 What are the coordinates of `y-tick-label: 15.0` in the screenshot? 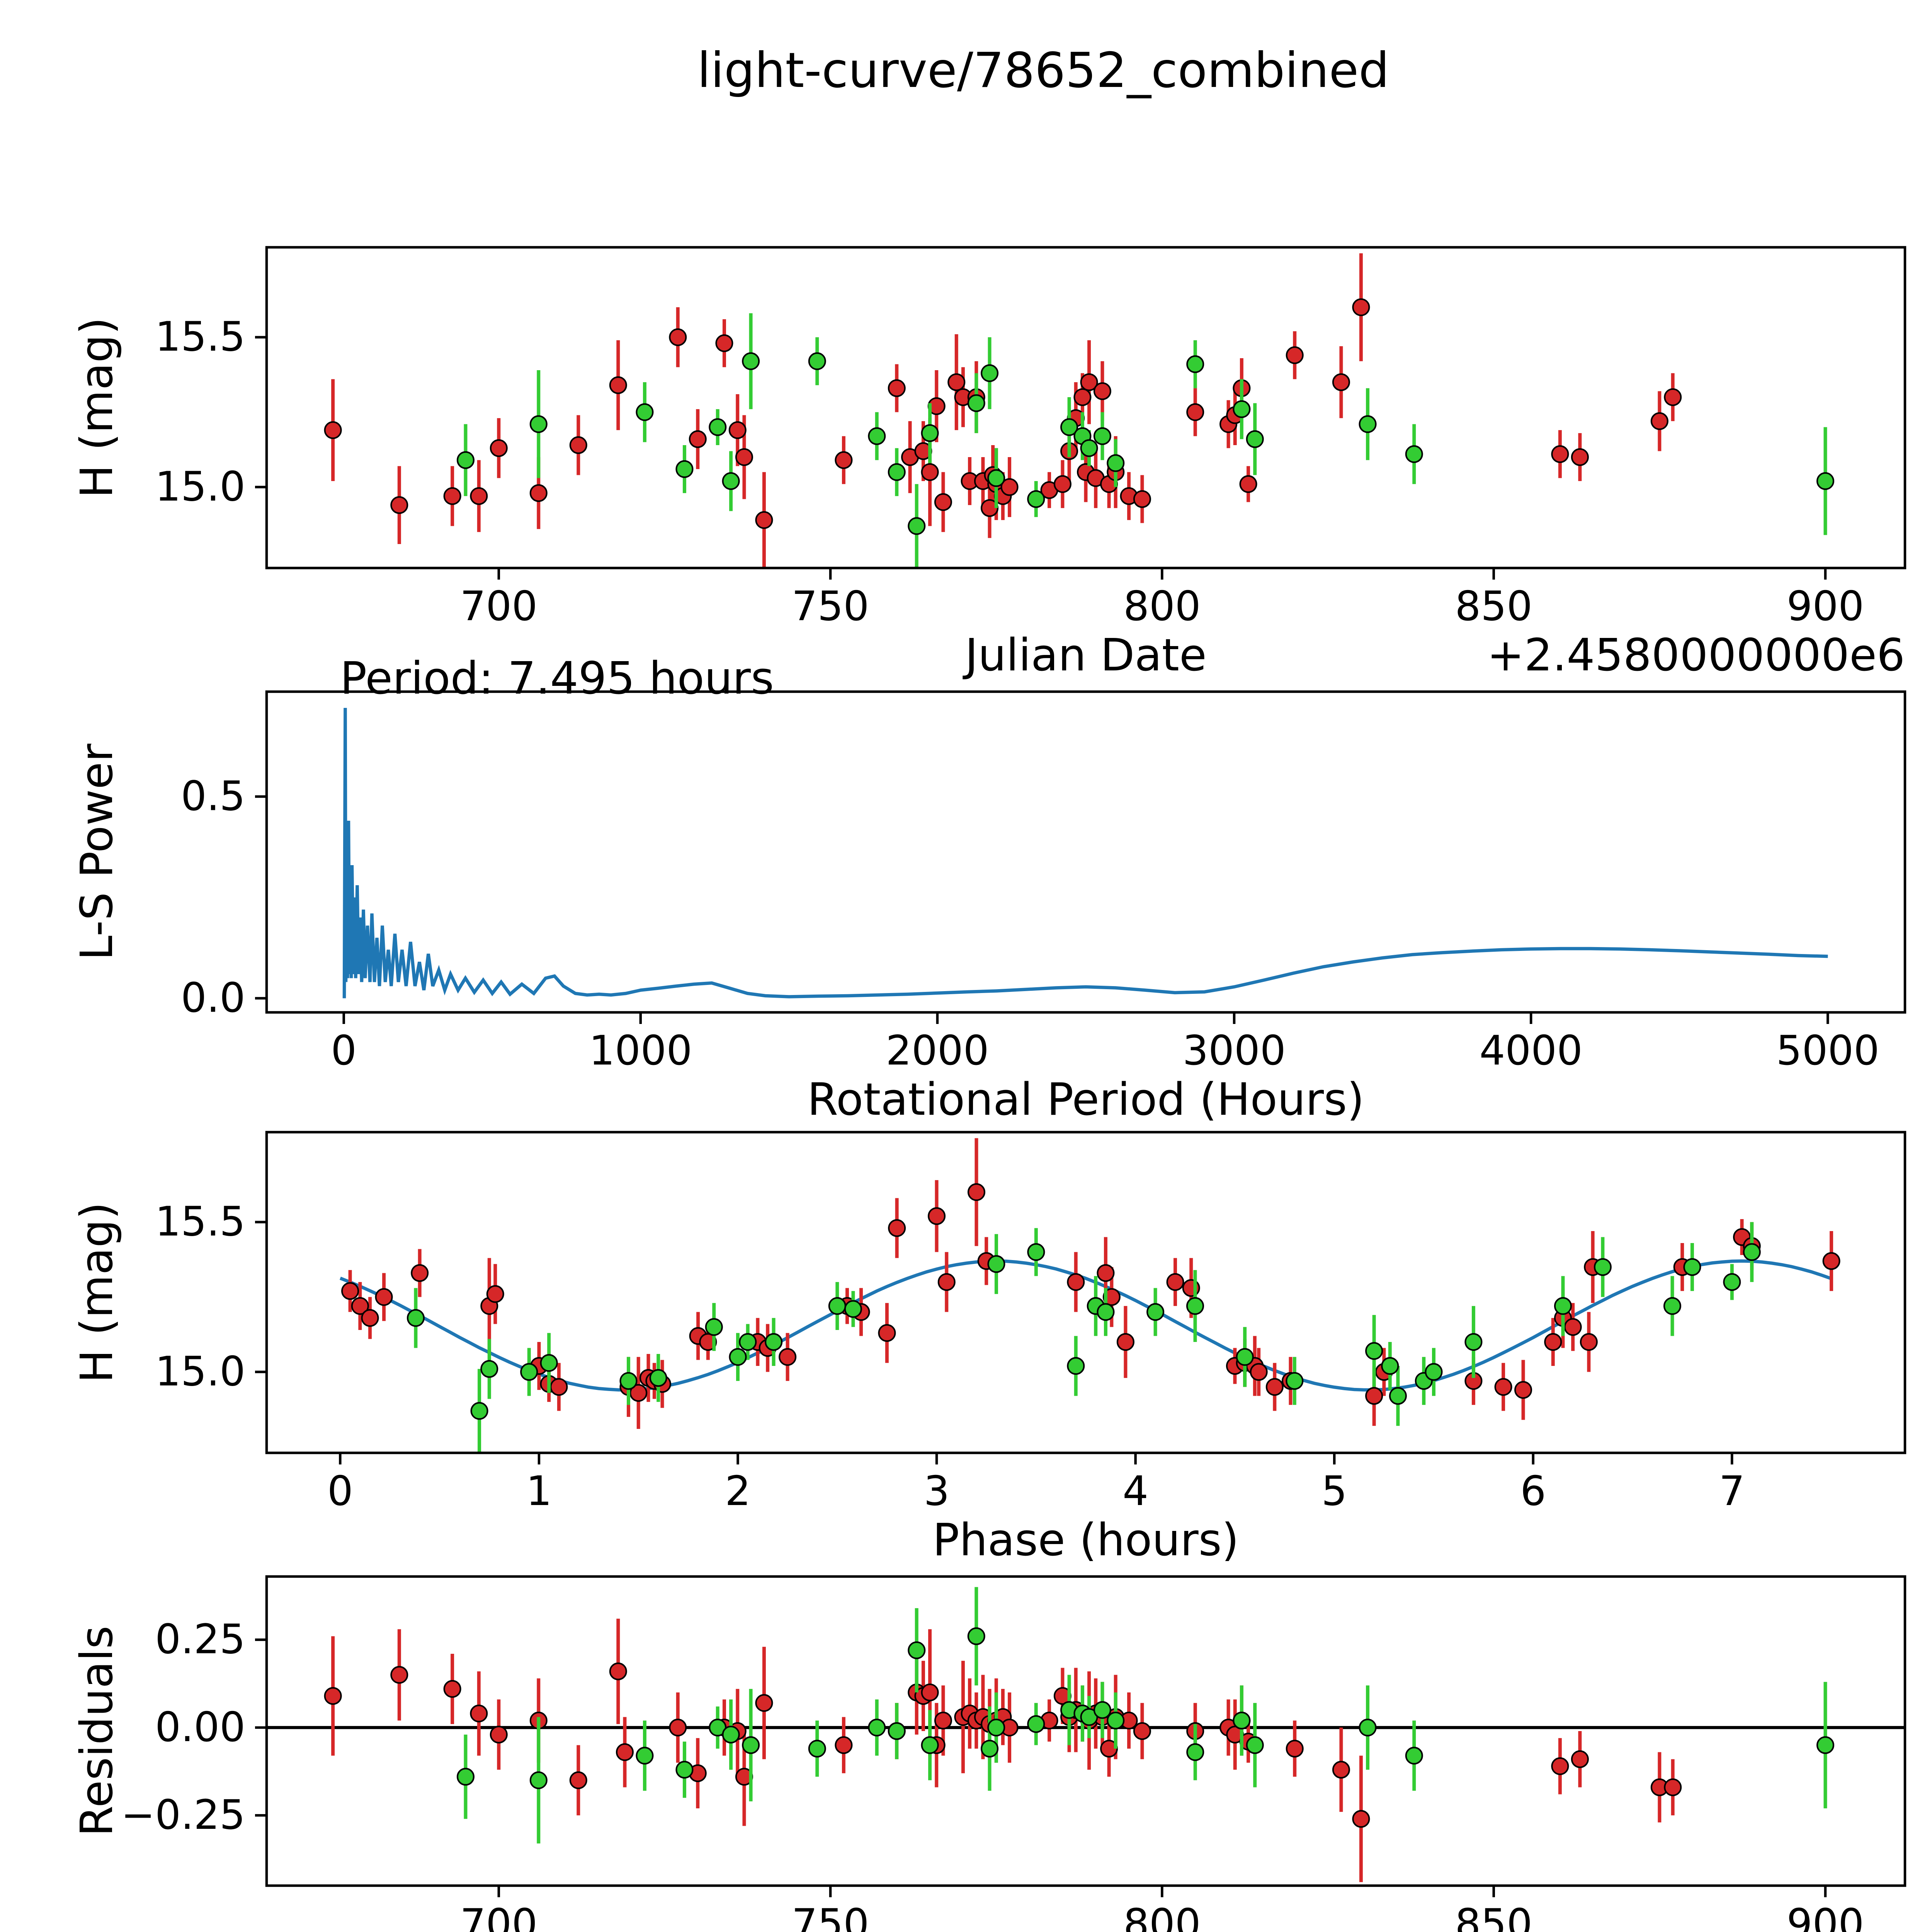 It's located at (200, 1371).